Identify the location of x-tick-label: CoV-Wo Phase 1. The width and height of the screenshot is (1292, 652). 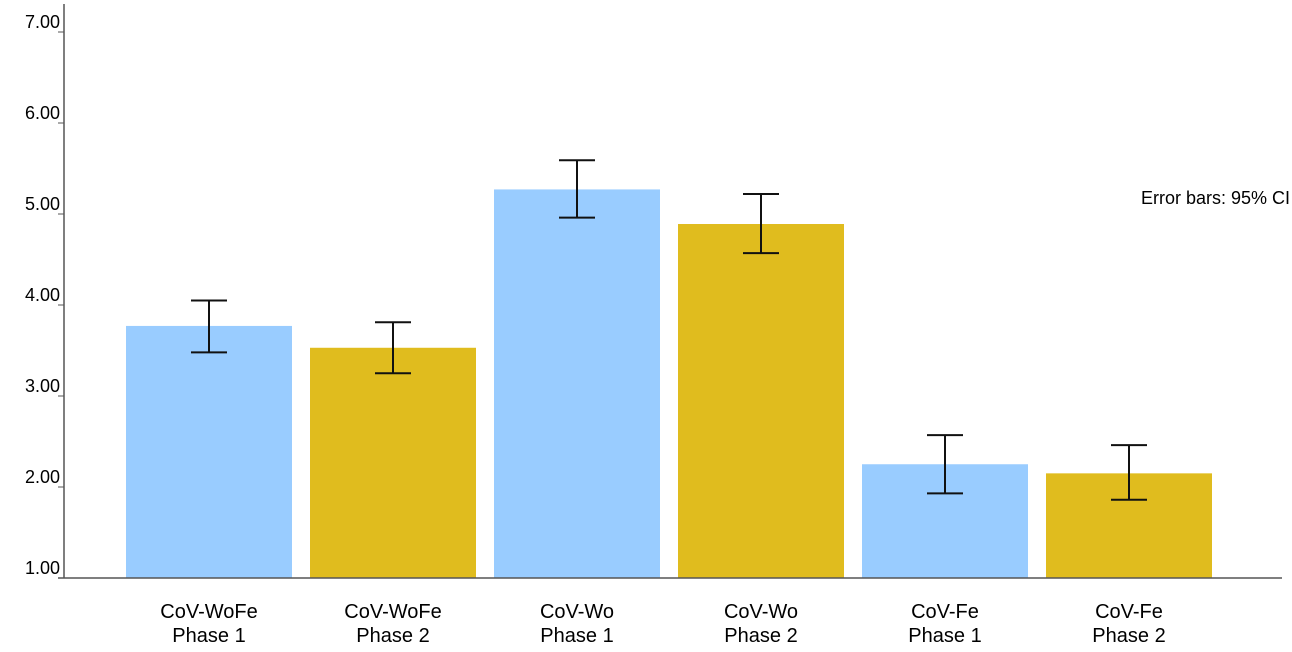
(577, 624).